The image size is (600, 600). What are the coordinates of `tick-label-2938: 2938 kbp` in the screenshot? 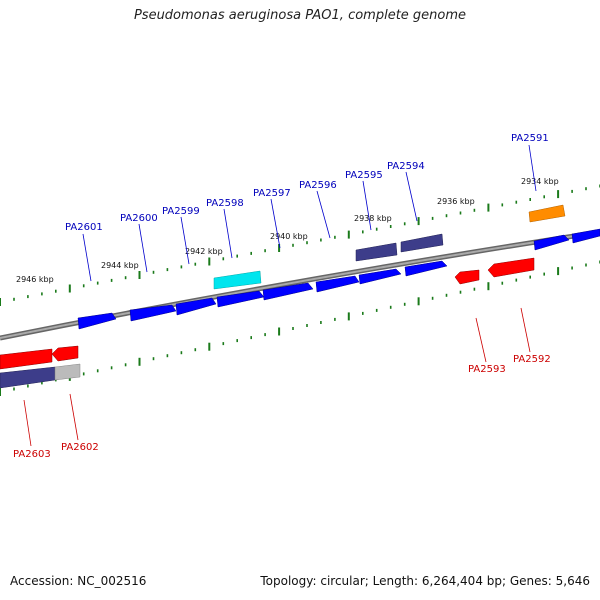 It's located at (373, 218).